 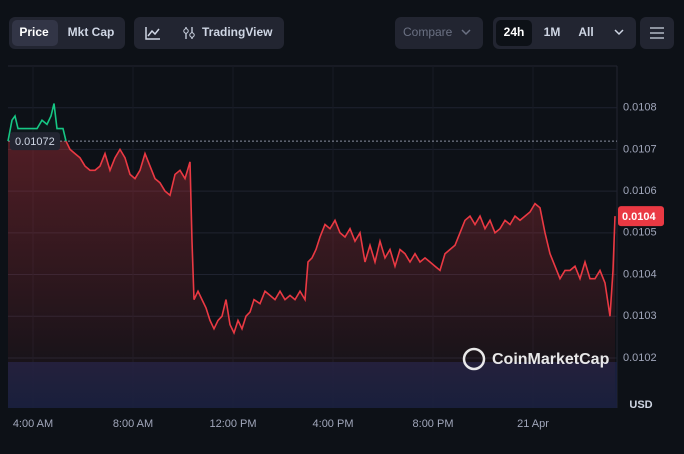 I want to click on x-tick-label: 4:00 AM, so click(x=33, y=424).